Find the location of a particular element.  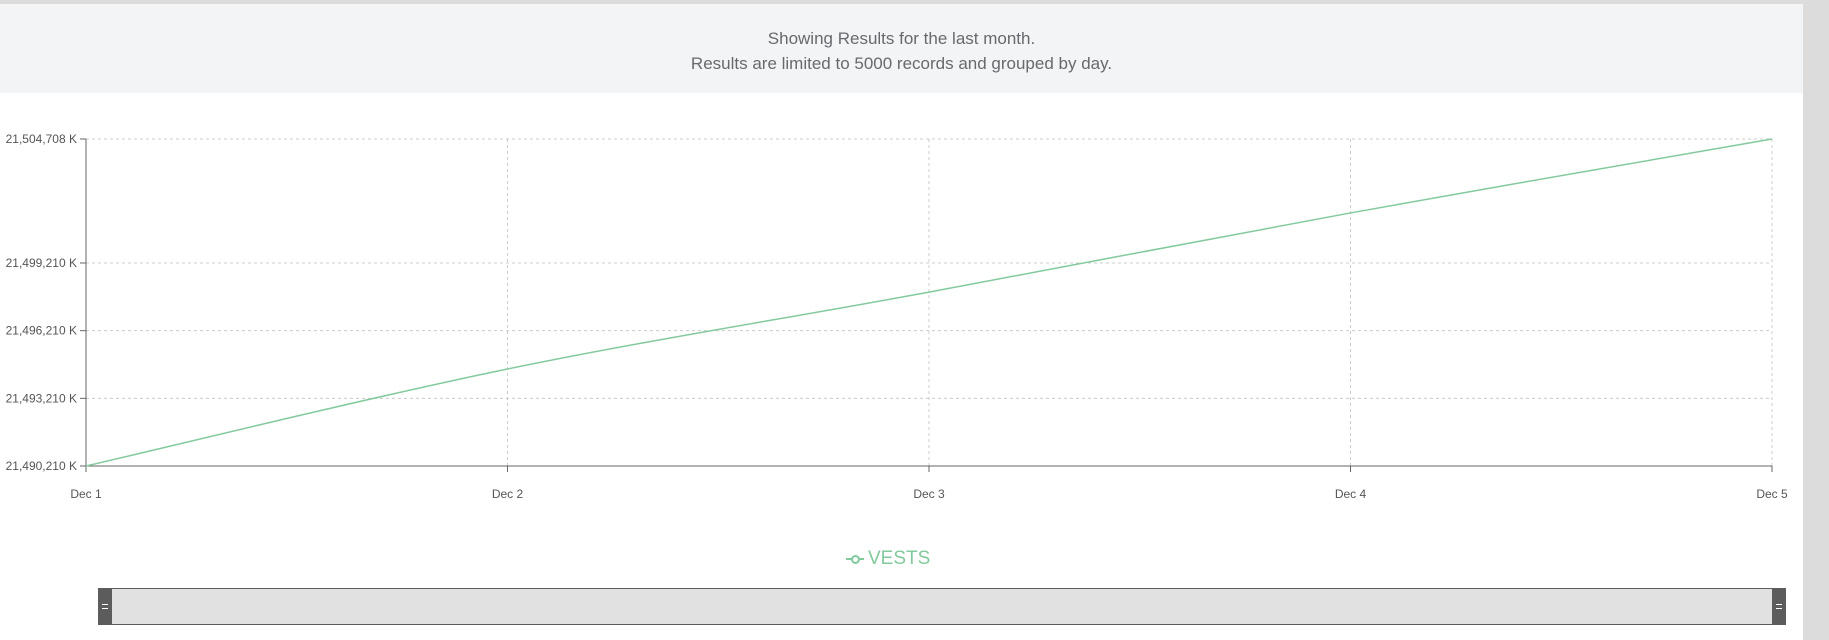

x-tick-label: Dec 5 is located at coordinates (1772, 494).